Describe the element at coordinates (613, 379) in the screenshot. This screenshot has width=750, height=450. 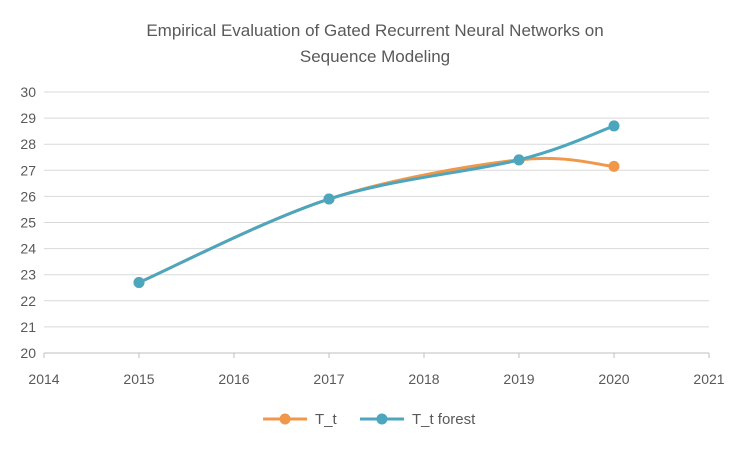
I see `x-tick-label: 2020` at that location.